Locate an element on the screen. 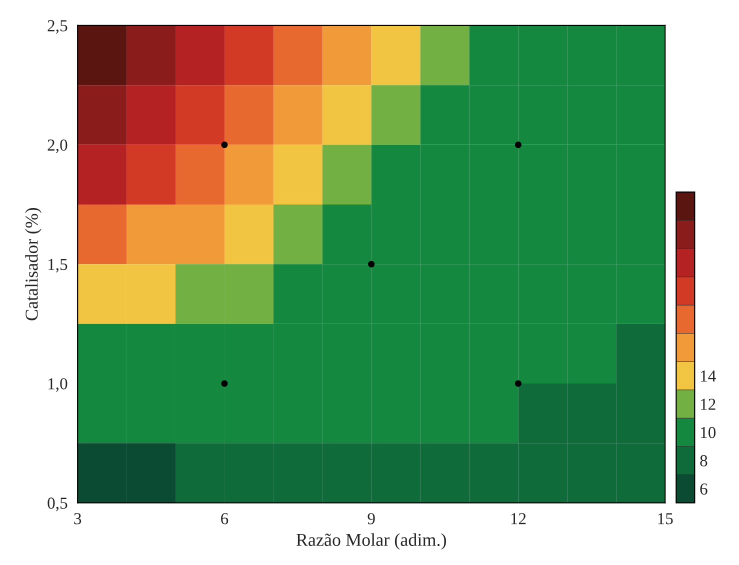 This screenshot has width=739, height=565. x-tick-label: 6 is located at coordinates (224, 518).